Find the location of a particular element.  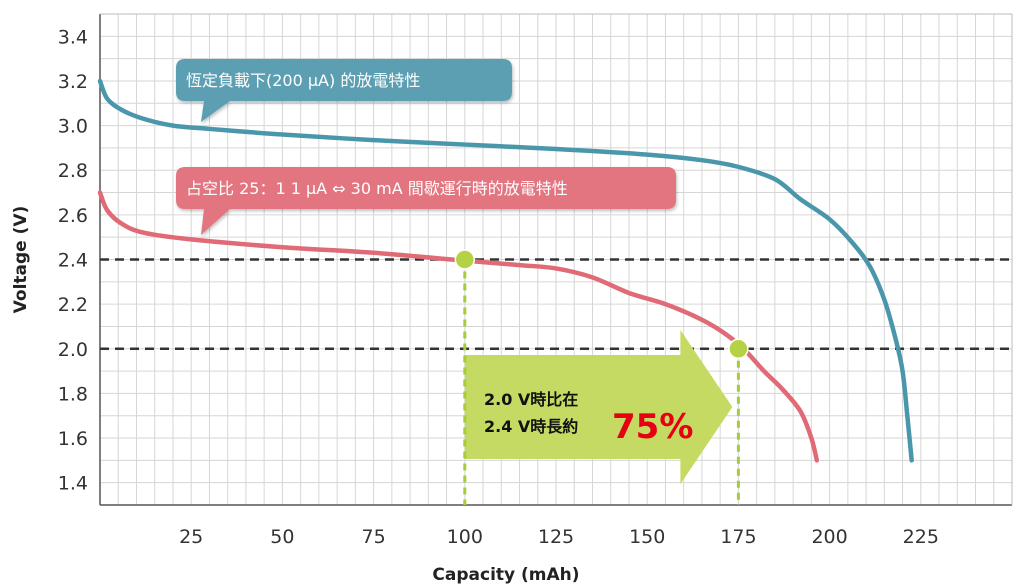

x-tick-label: 50 is located at coordinates (282, 537).